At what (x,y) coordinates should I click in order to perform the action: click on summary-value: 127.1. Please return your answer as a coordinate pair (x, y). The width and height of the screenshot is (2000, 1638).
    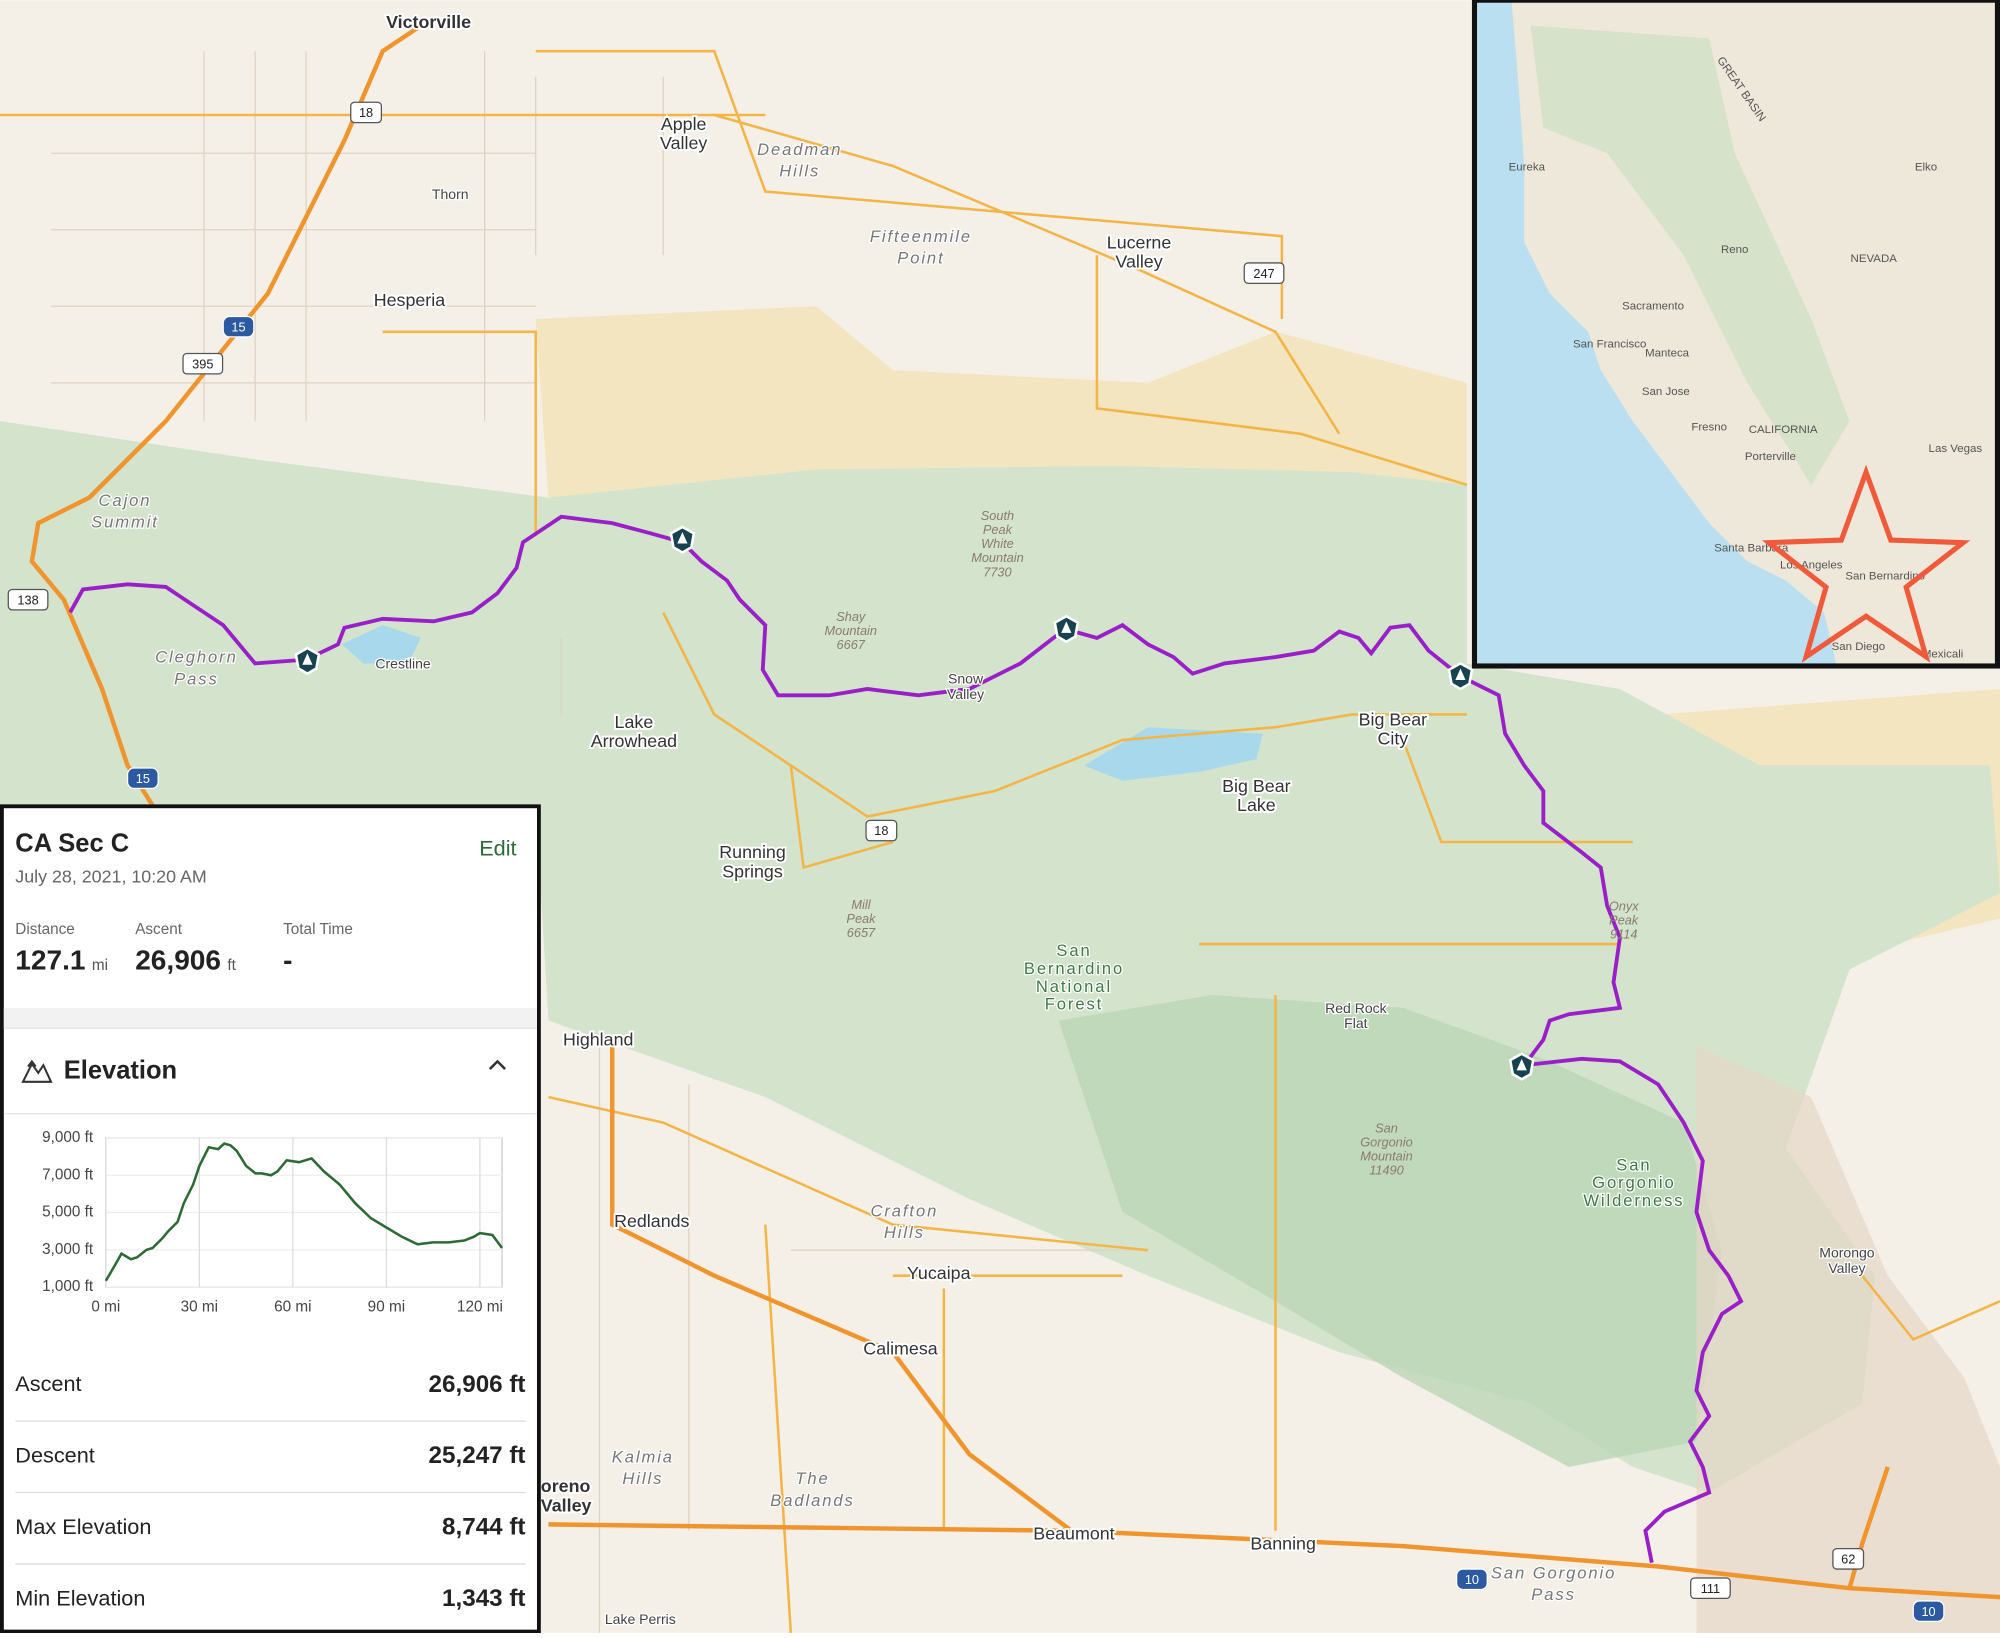
    Looking at the image, I should click on (50, 959).